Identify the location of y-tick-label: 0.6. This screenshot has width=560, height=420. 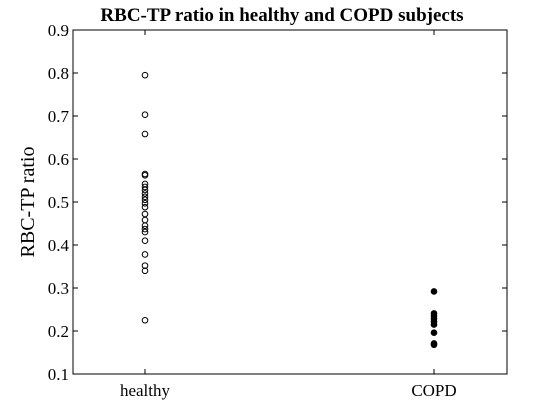
(58, 159).